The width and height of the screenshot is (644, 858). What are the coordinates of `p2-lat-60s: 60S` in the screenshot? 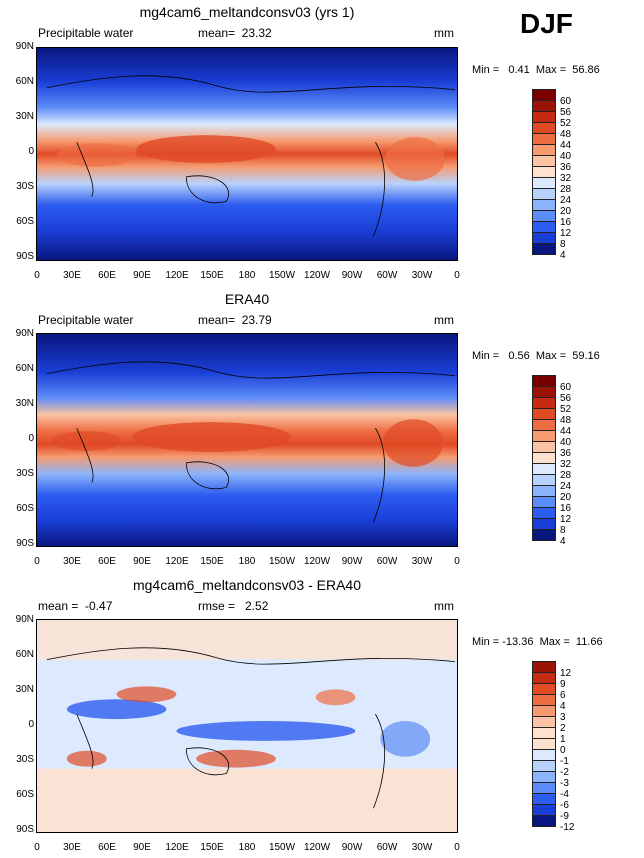 It's located at (25, 508).